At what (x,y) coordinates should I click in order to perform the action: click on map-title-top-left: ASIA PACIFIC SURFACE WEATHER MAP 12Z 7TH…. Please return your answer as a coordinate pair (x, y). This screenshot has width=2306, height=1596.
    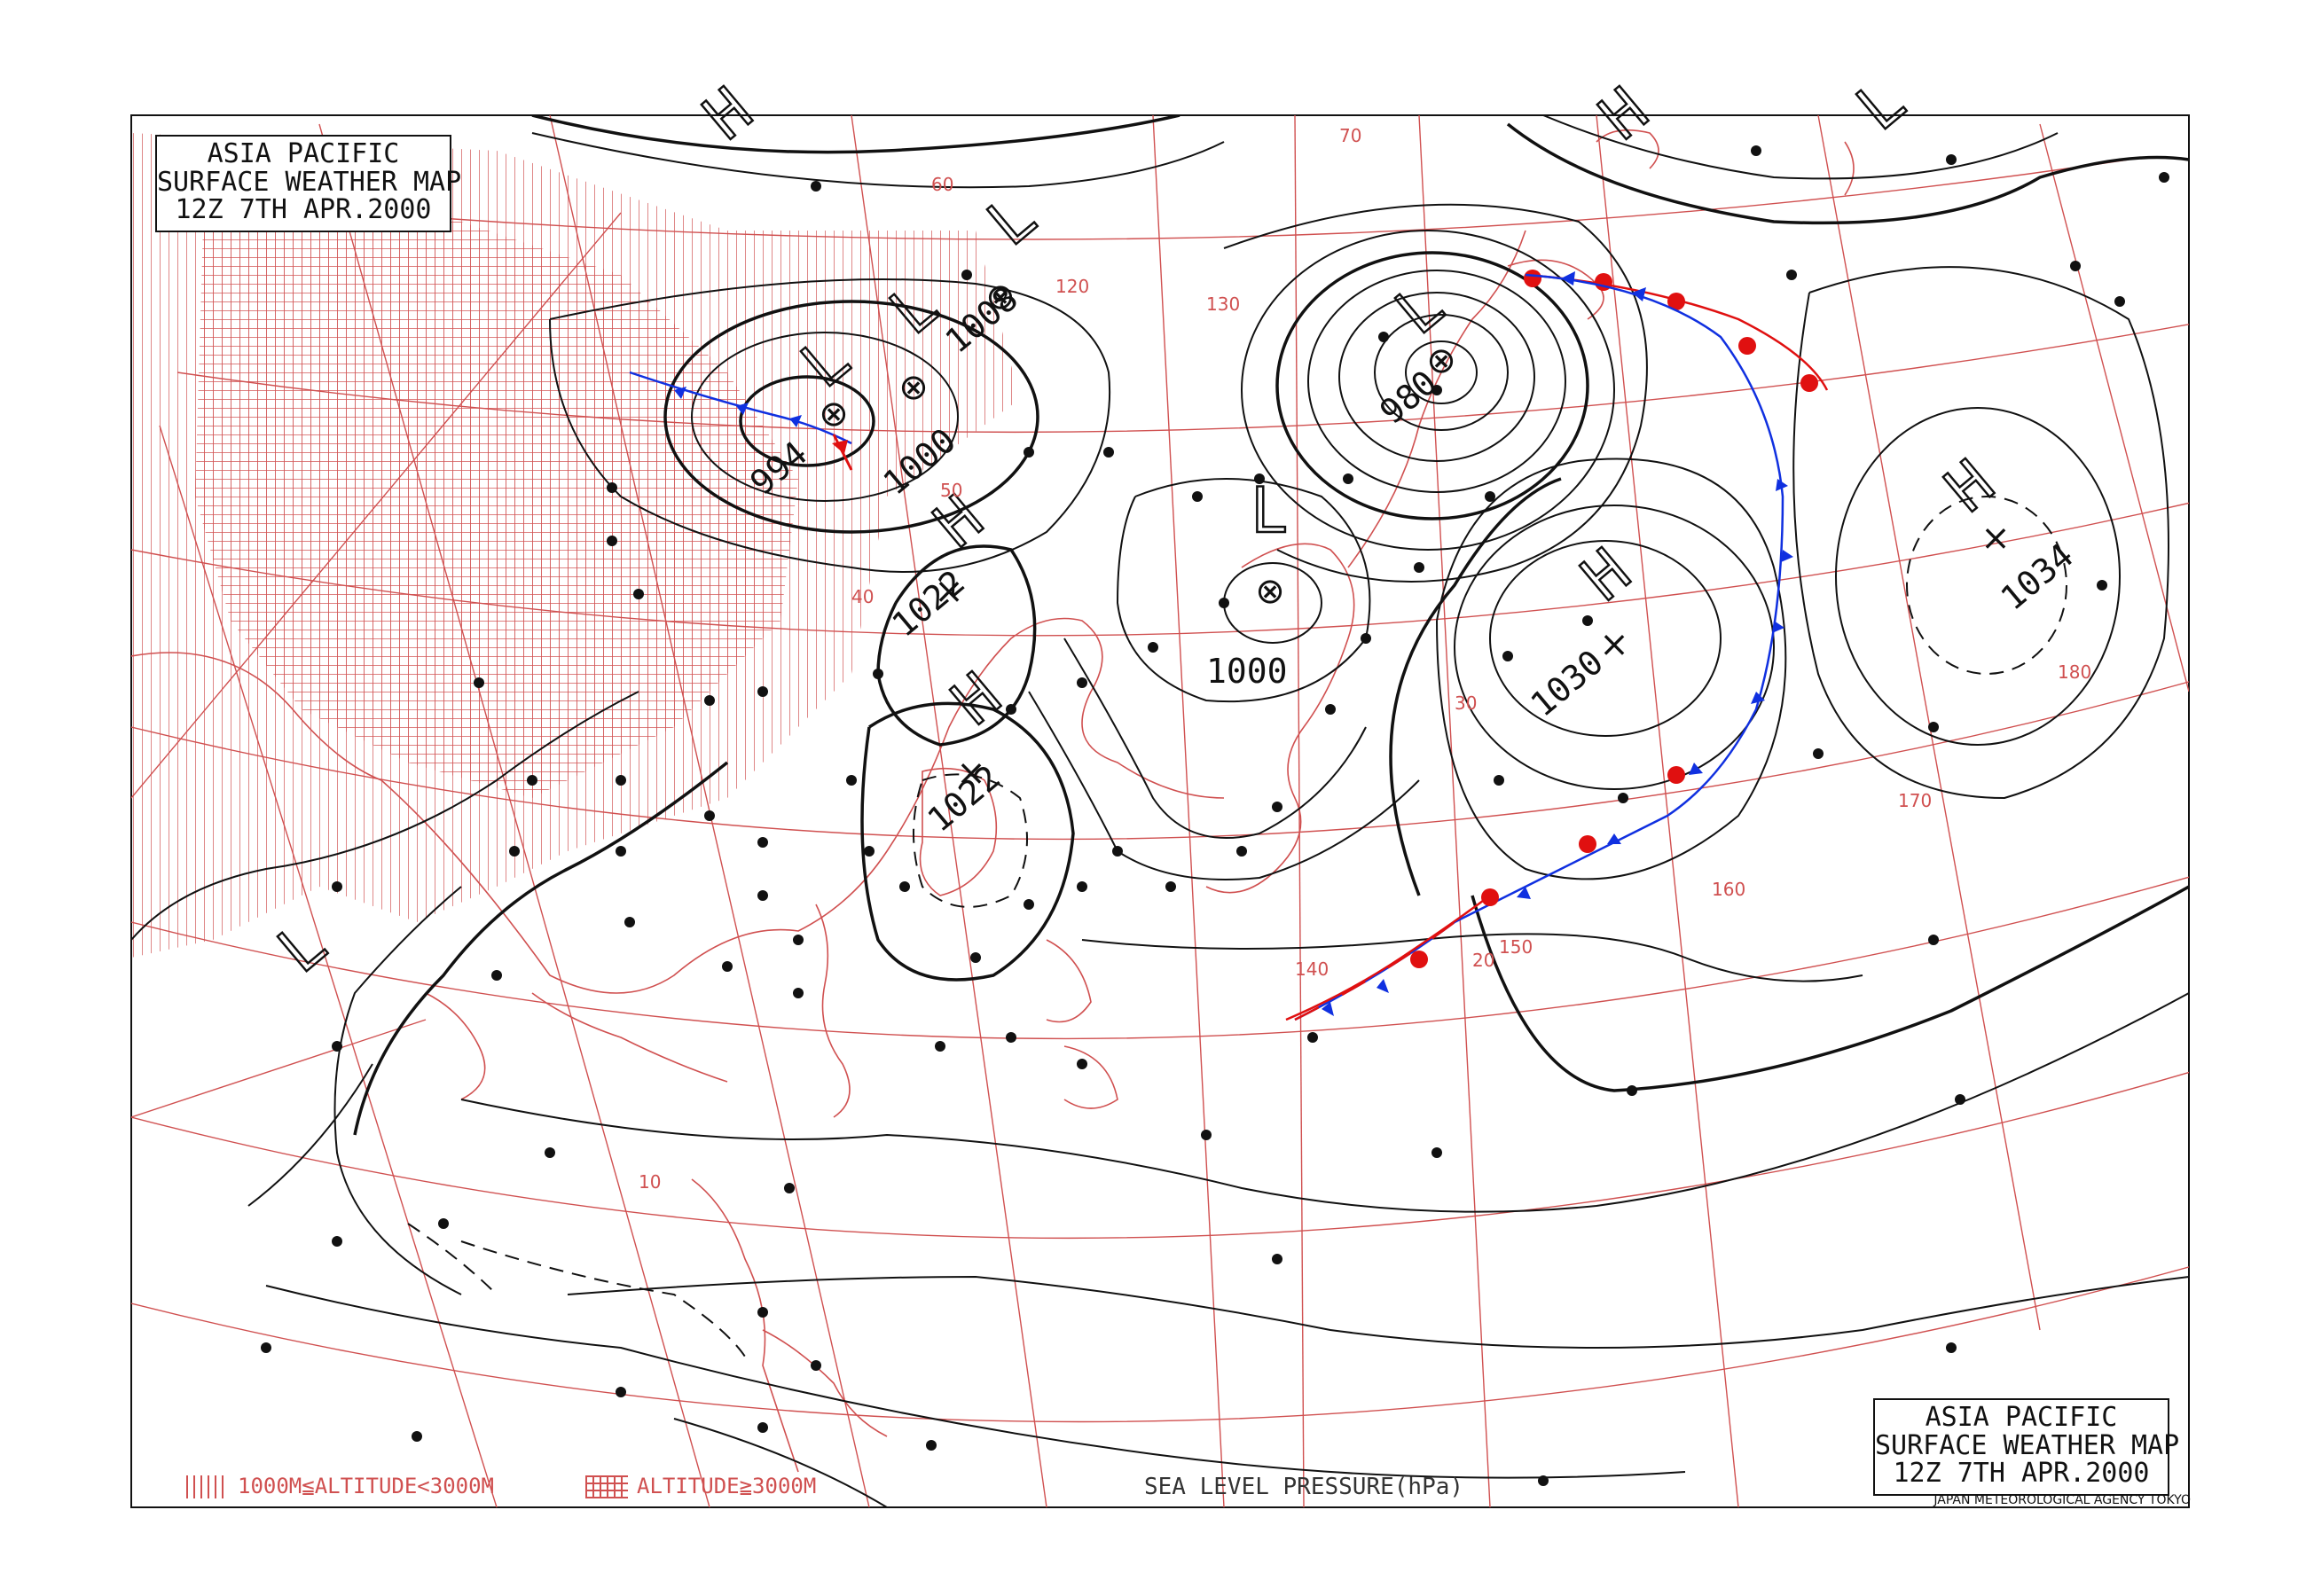
    Looking at the image, I should click on (308, 183).